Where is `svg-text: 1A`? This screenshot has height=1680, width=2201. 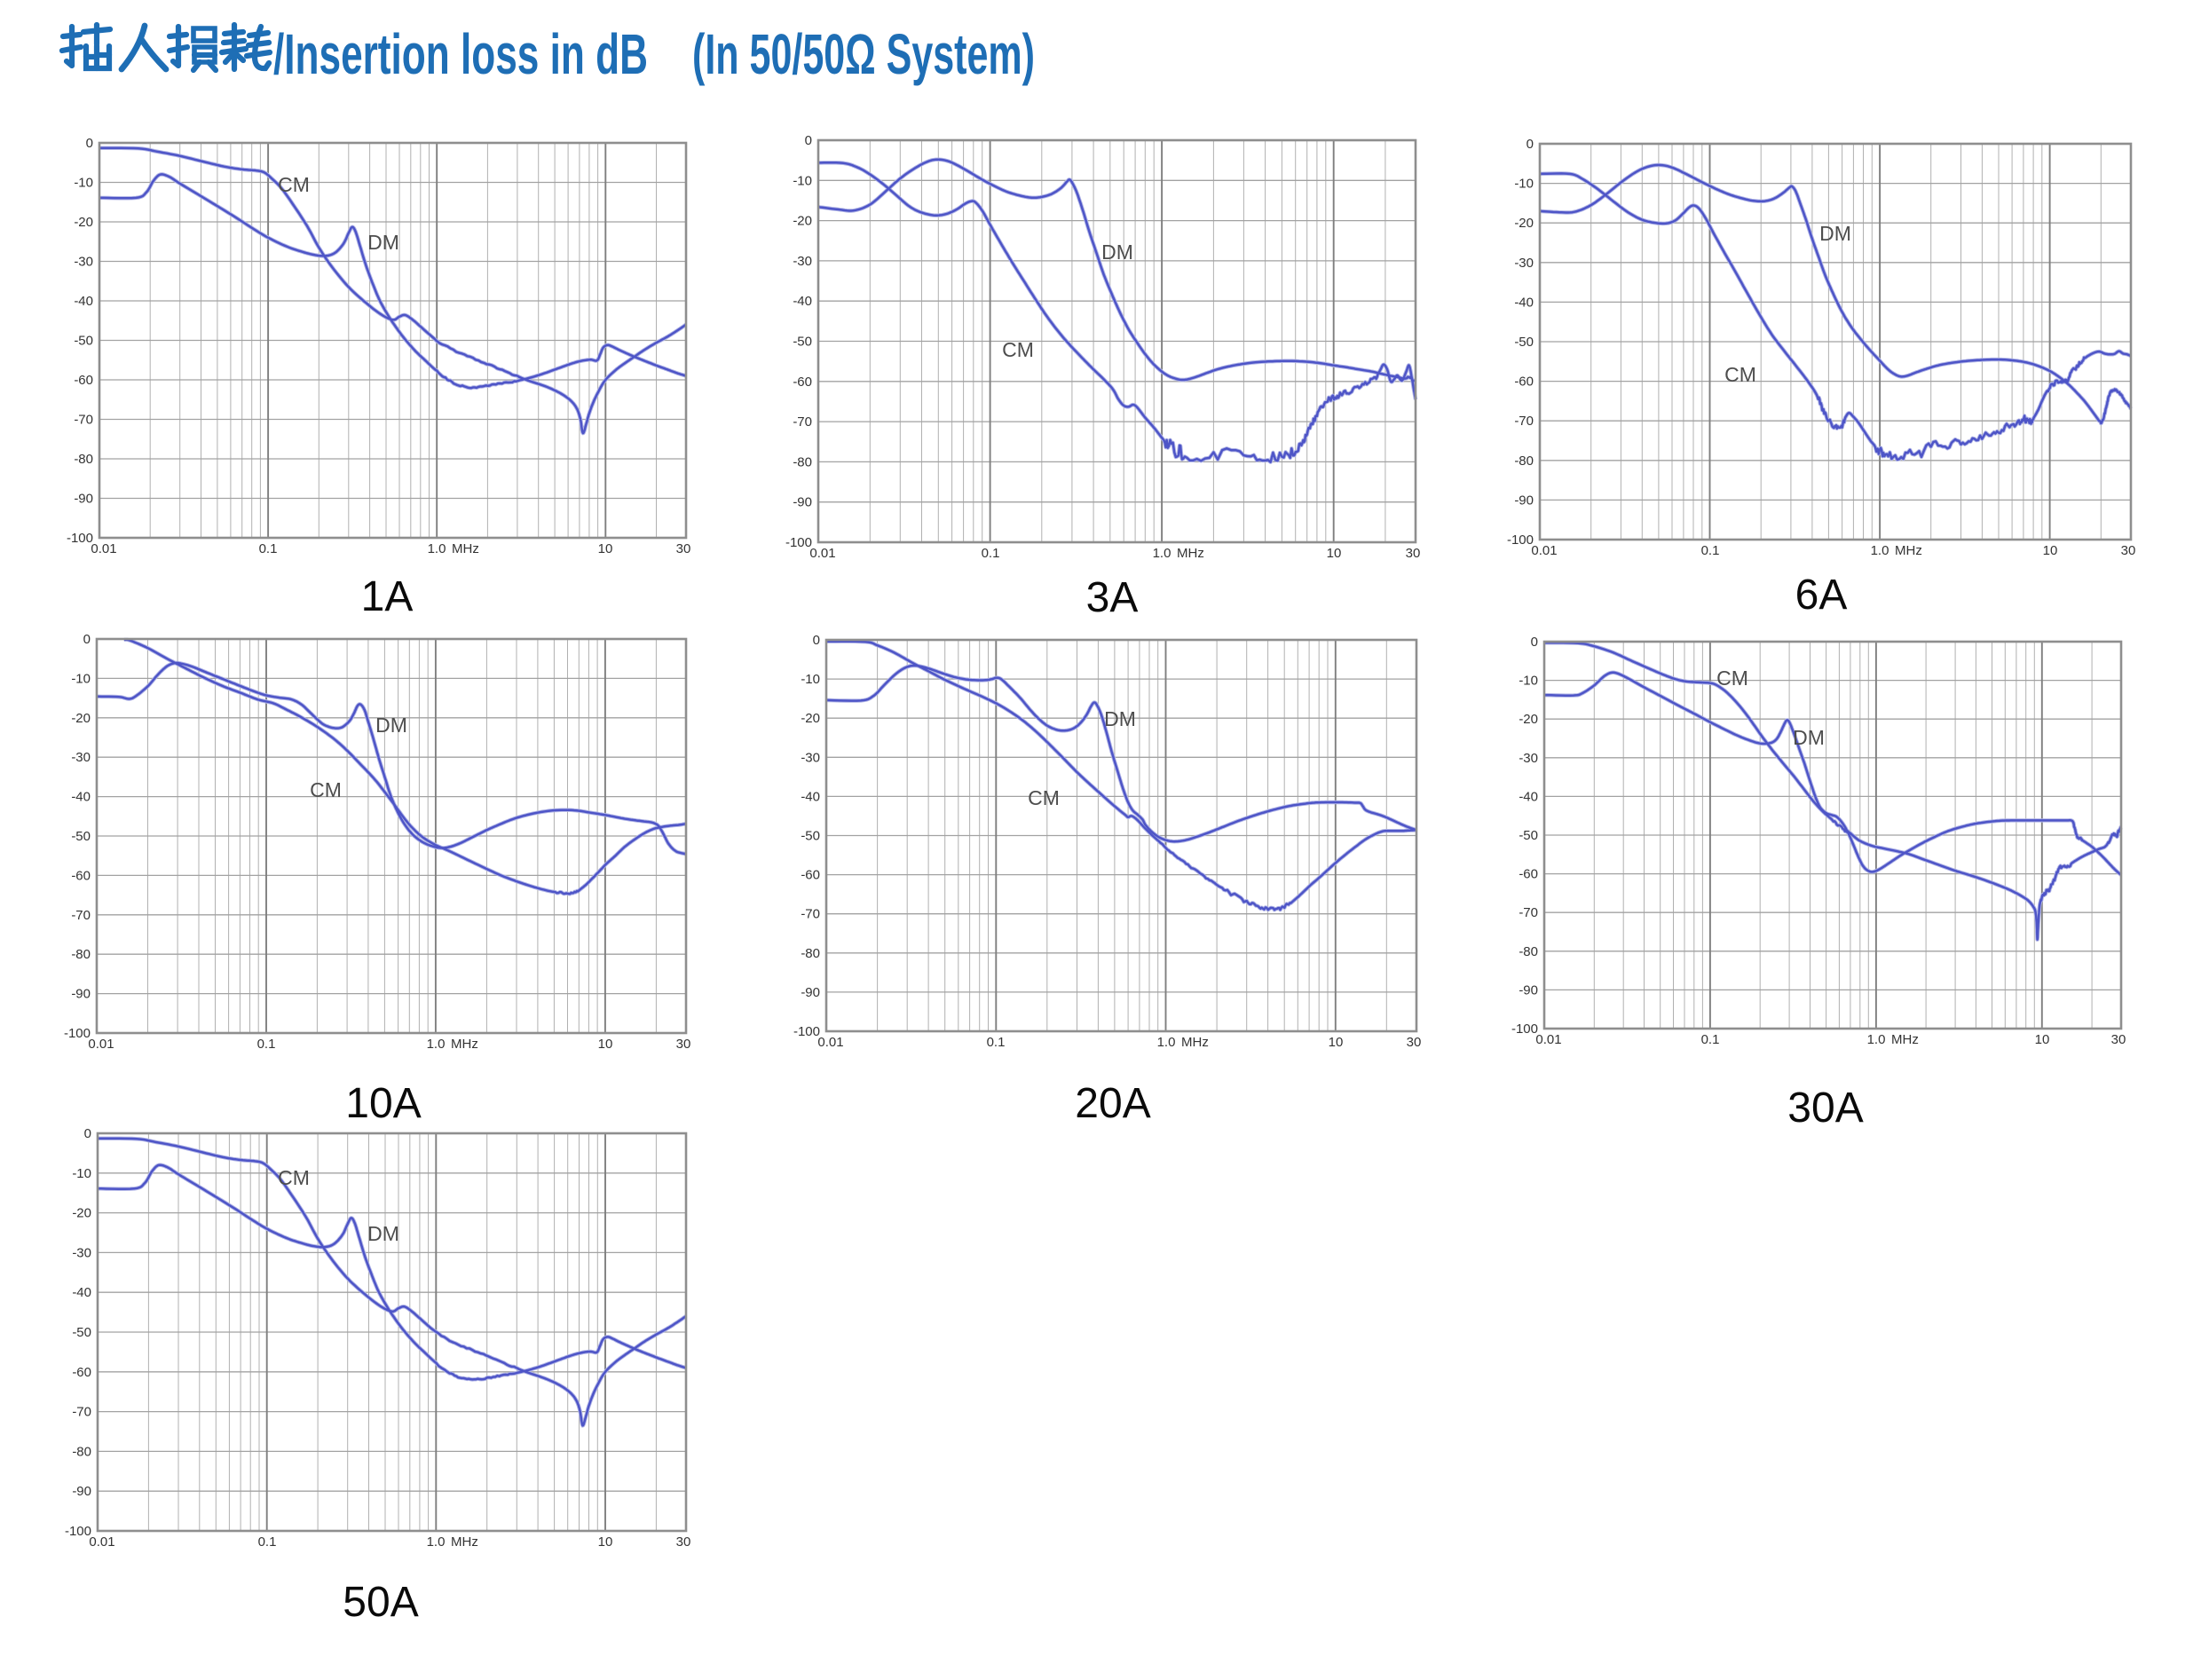
svg-text: 1A is located at coordinates (387, 596).